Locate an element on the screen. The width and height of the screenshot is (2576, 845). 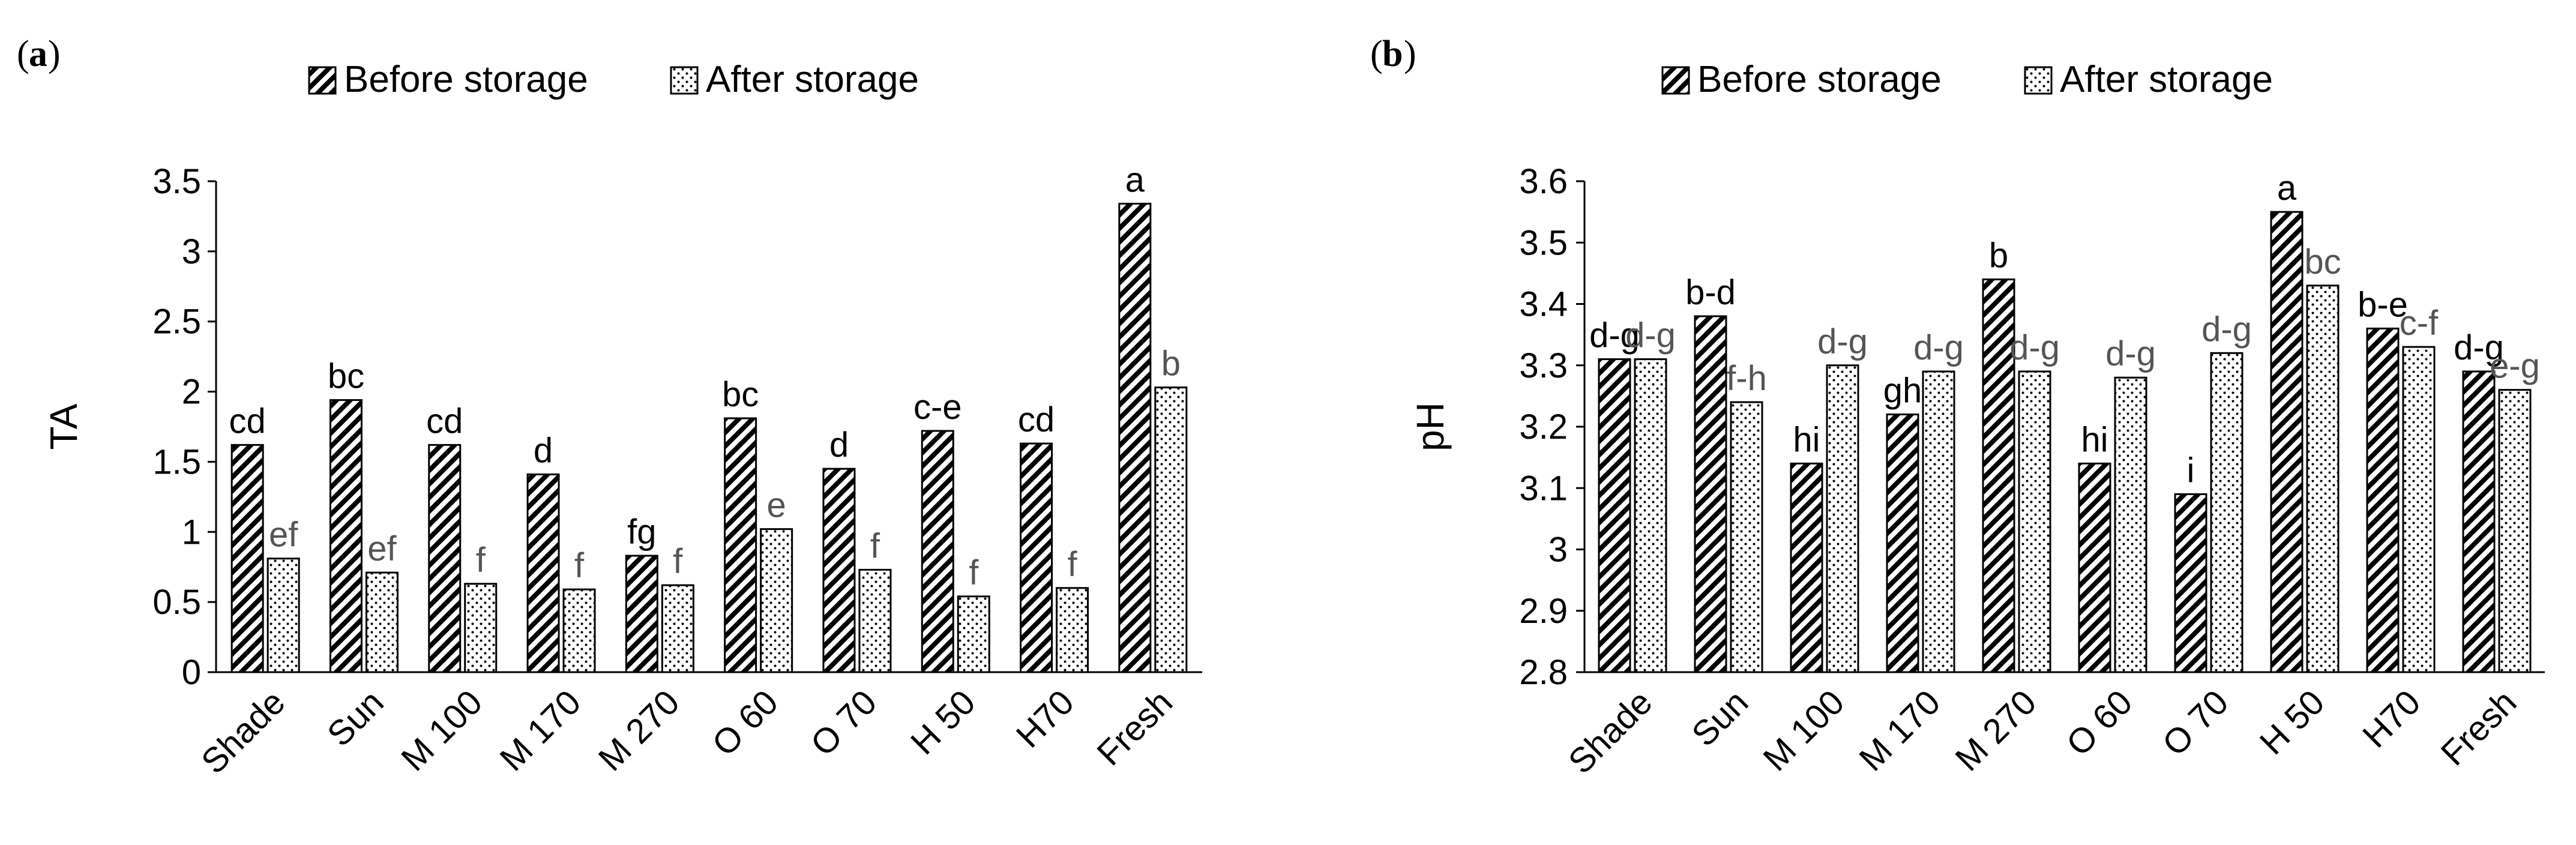
data-label-after: c-f is located at coordinates (2419, 323).